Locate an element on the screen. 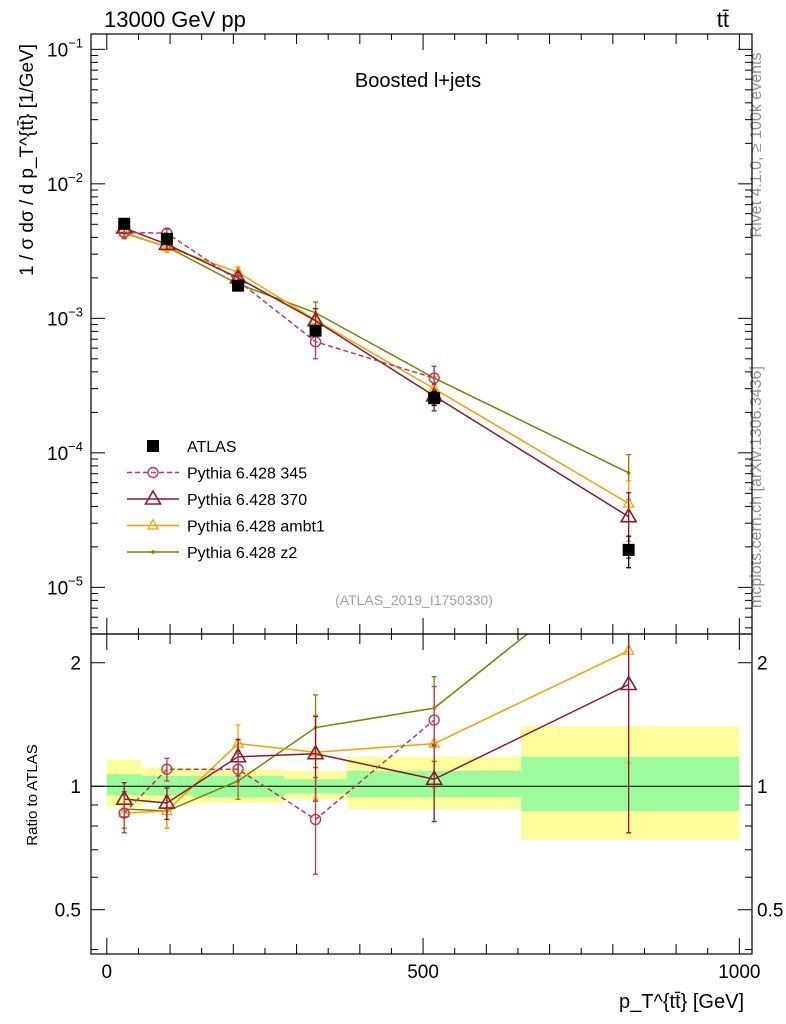 This screenshot has height=1024, width=786. legend-marker-pythia-6-428-ambt1 is located at coordinates (153, 524).